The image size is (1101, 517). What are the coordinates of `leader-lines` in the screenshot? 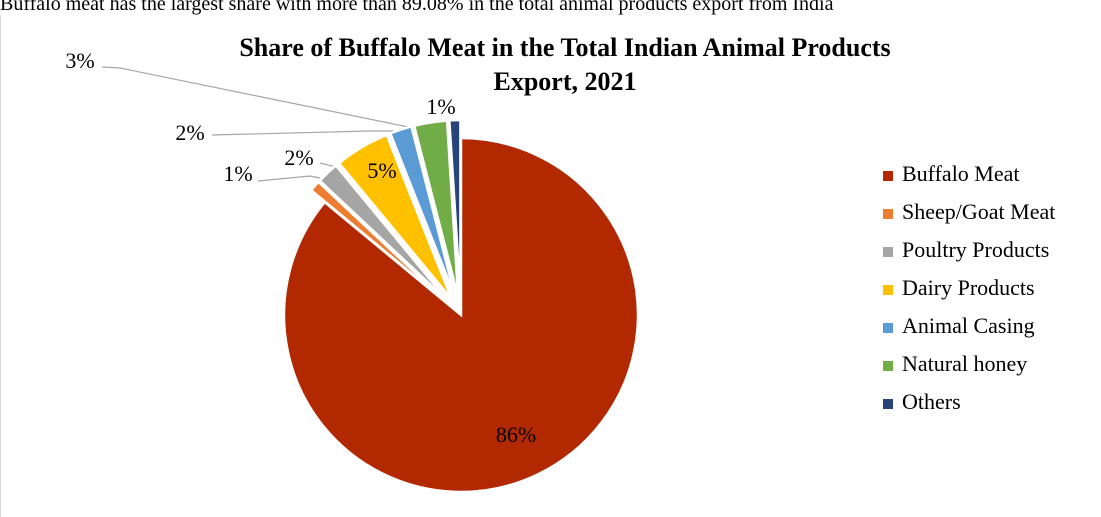 It's located at (275, 124).